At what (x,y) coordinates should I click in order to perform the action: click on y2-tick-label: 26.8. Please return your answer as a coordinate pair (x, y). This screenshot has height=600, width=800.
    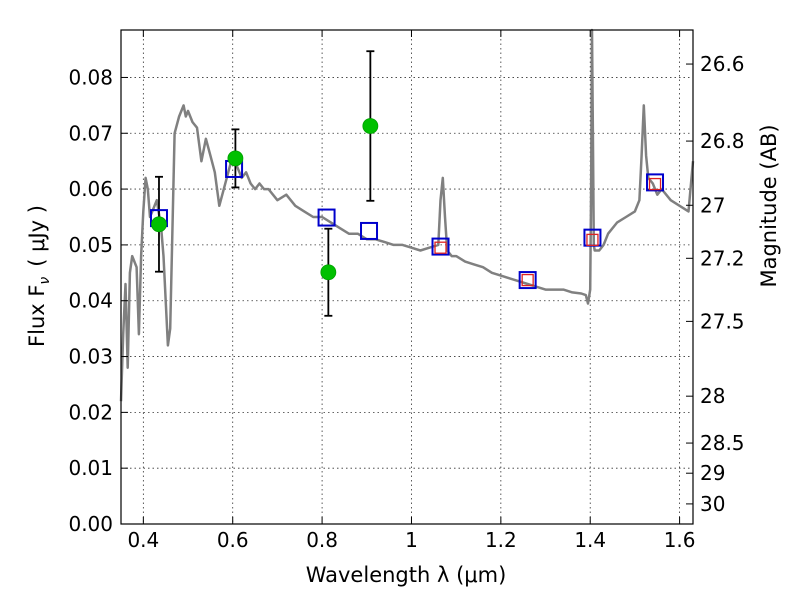
    Looking at the image, I should click on (722, 141).